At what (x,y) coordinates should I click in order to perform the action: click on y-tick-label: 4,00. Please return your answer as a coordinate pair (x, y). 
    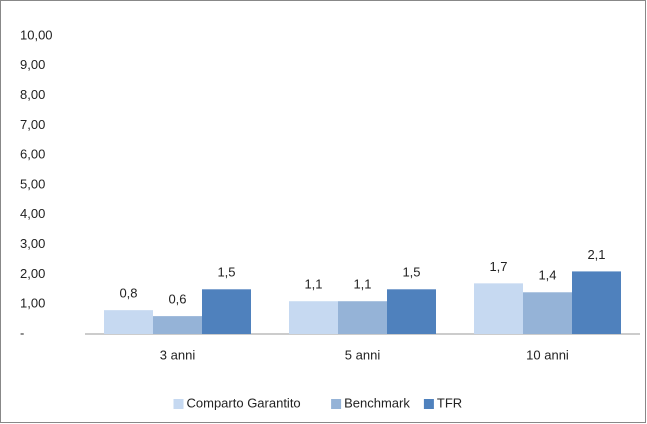
    Looking at the image, I should click on (32, 213).